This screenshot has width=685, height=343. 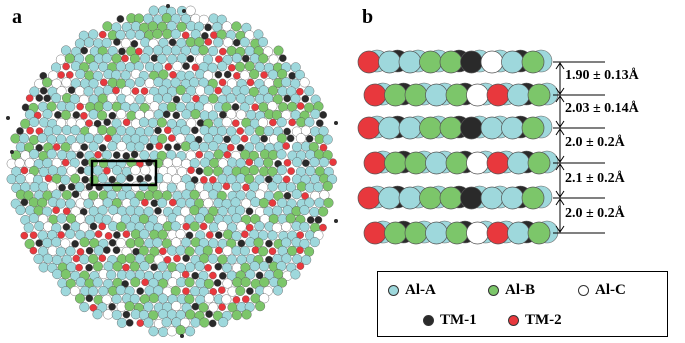 I want to click on legend-label-tm-1: TM-1, so click(x=458, y=320).